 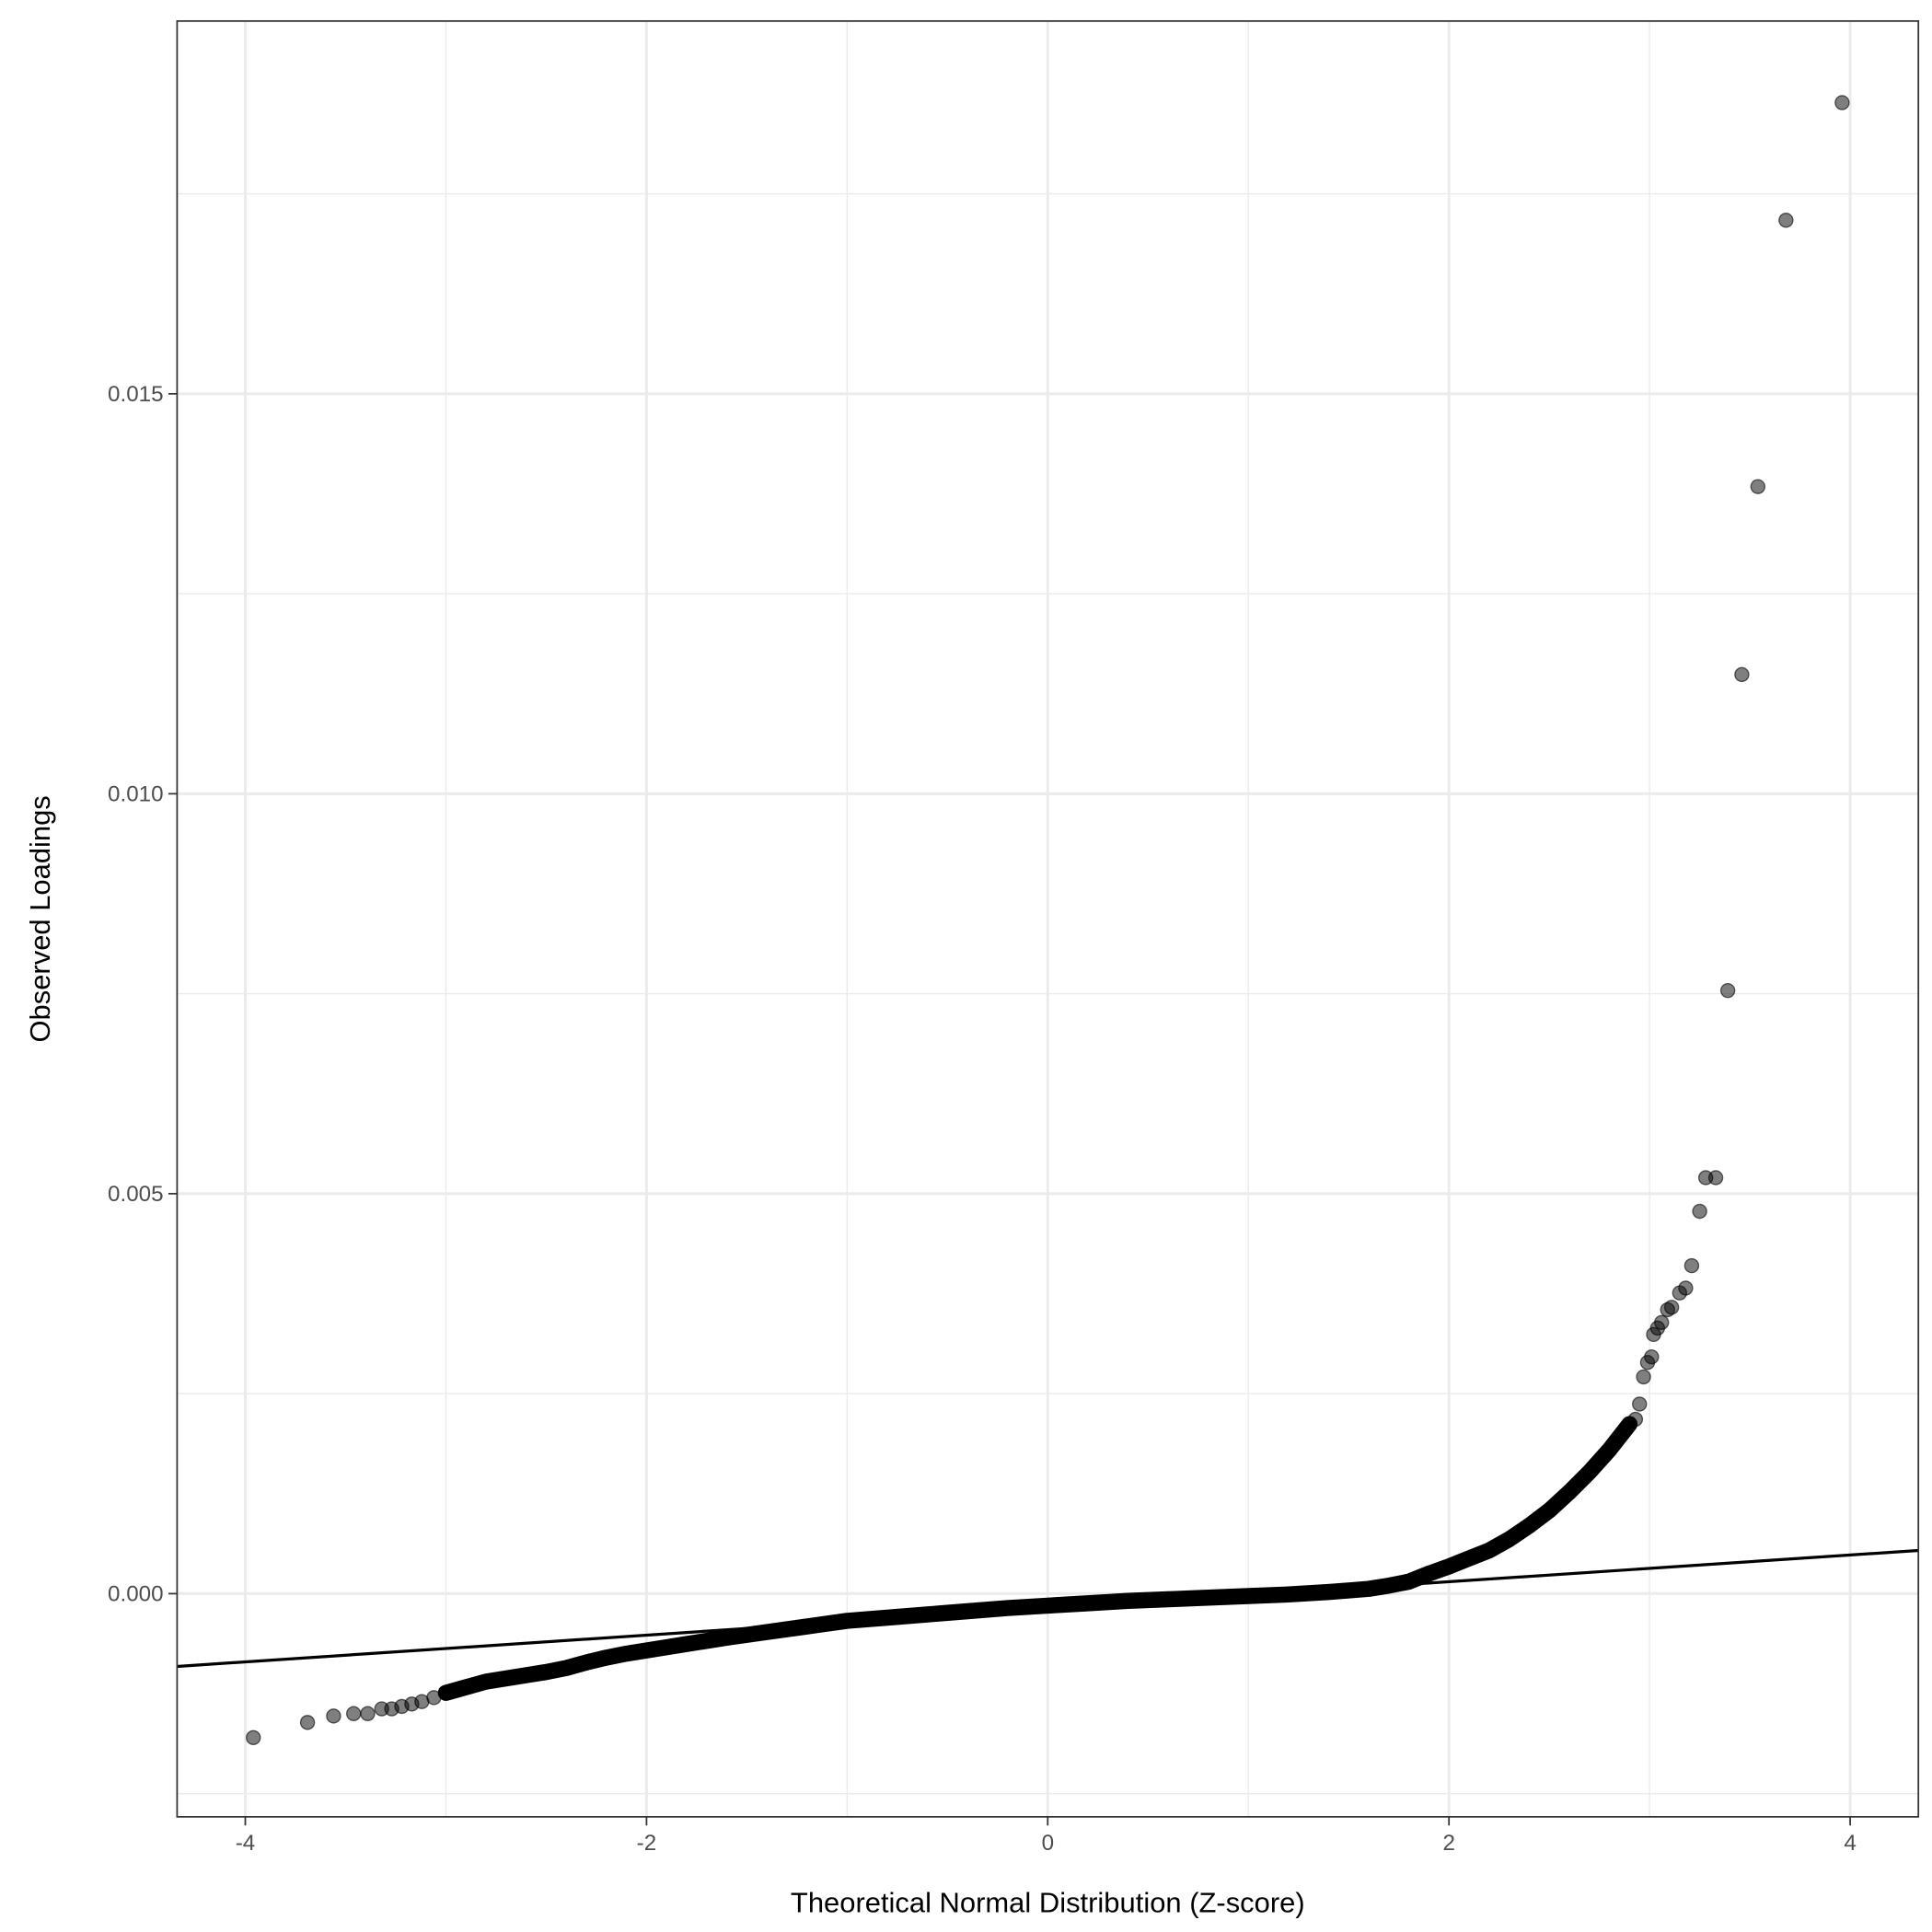 I want to click on x-axis: -4 -2 0 2 4, so click(x=1047, y=1836).